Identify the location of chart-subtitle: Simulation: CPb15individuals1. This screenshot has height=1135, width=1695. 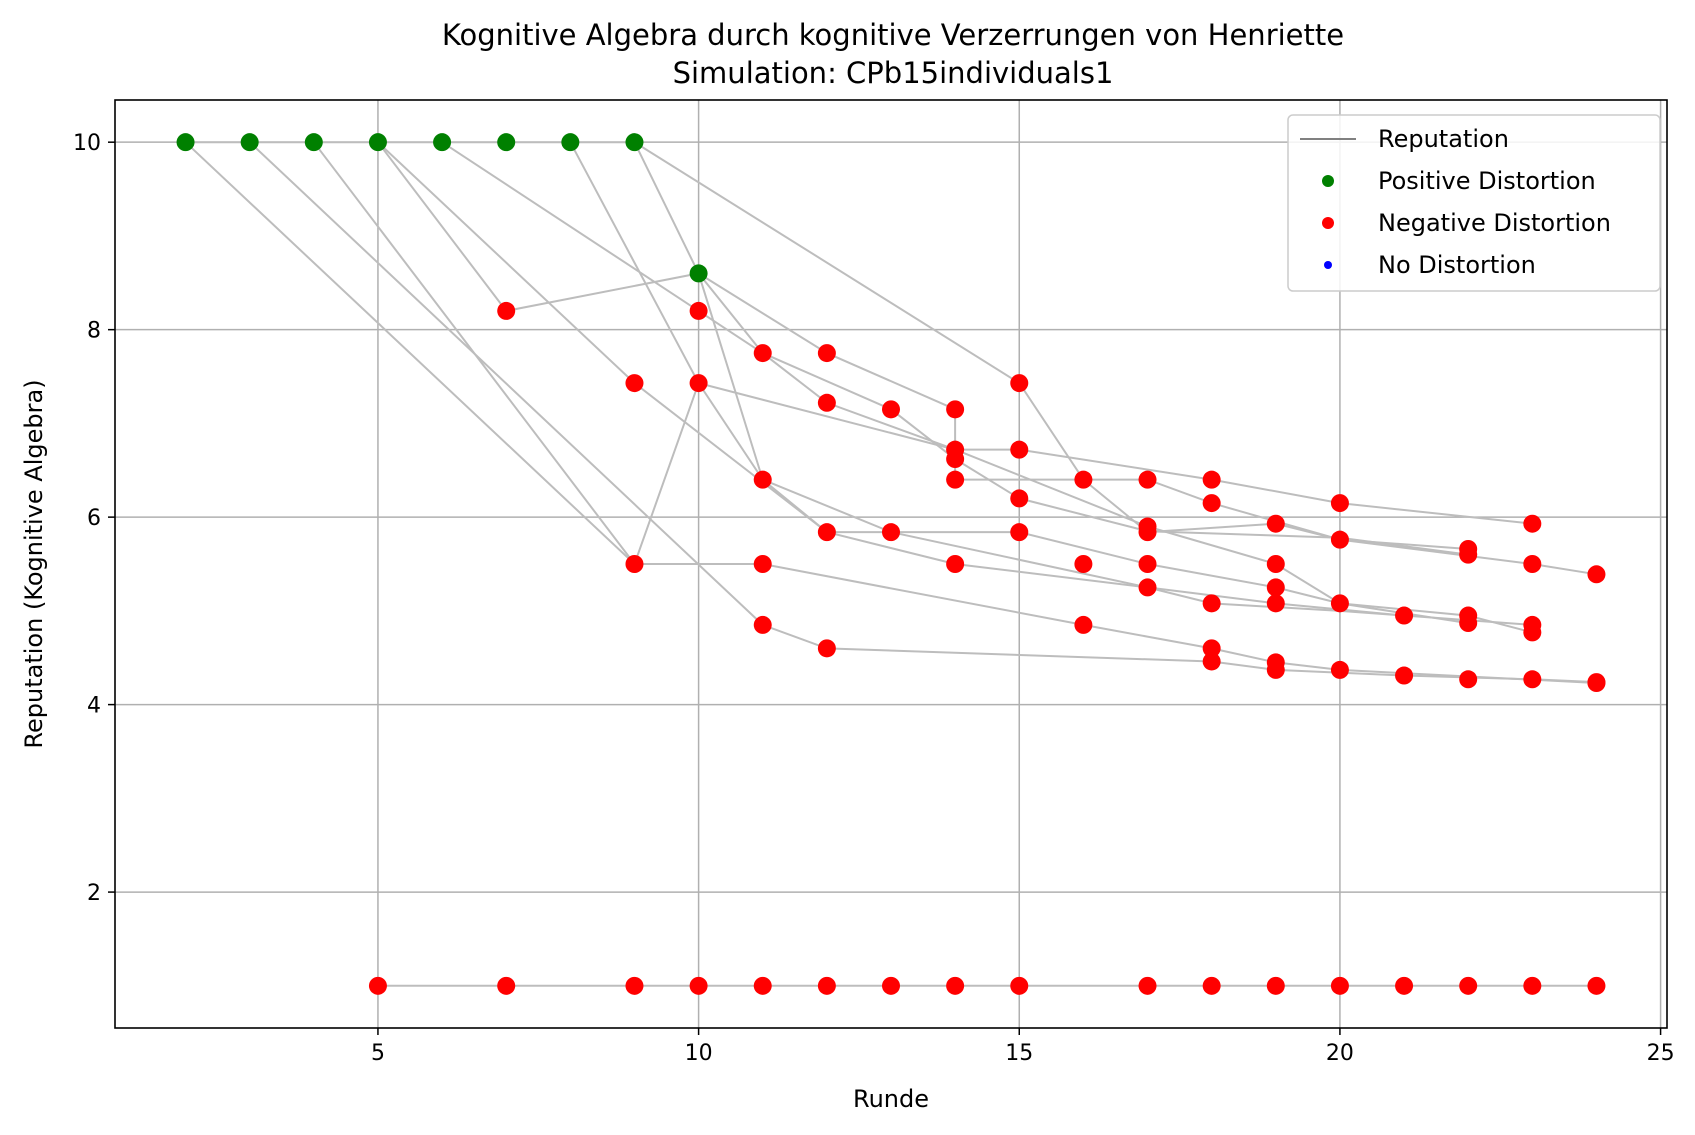
(893, 73).